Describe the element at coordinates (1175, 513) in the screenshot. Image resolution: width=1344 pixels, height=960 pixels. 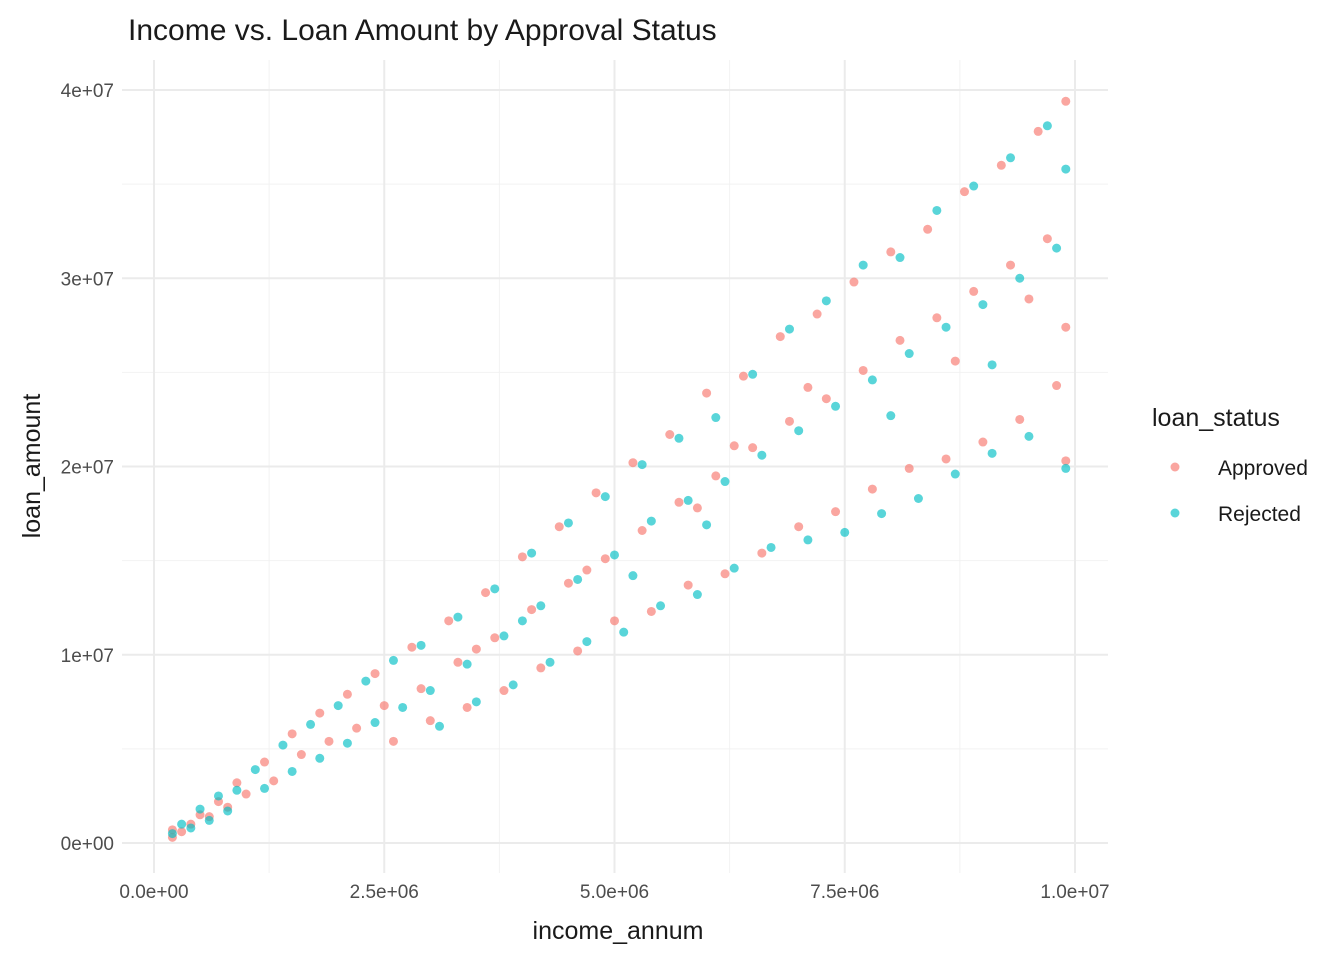
I see `legend-marker-rejected` at that location.